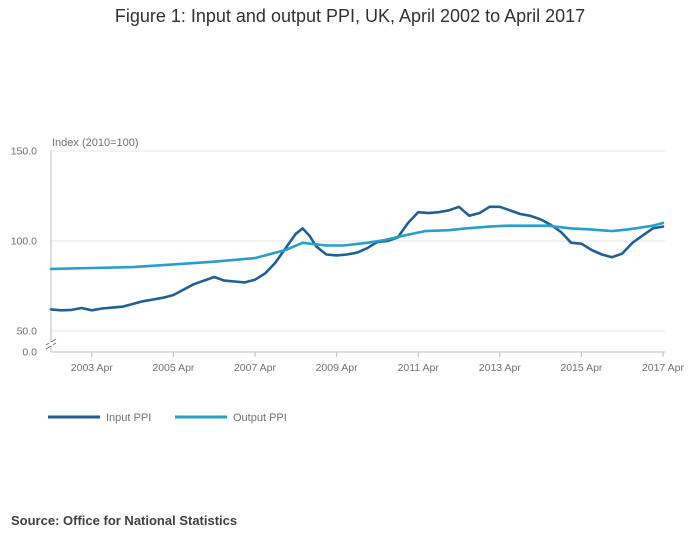  I want to click on x-tick-label: 2005 Apr, so click(173, 368).